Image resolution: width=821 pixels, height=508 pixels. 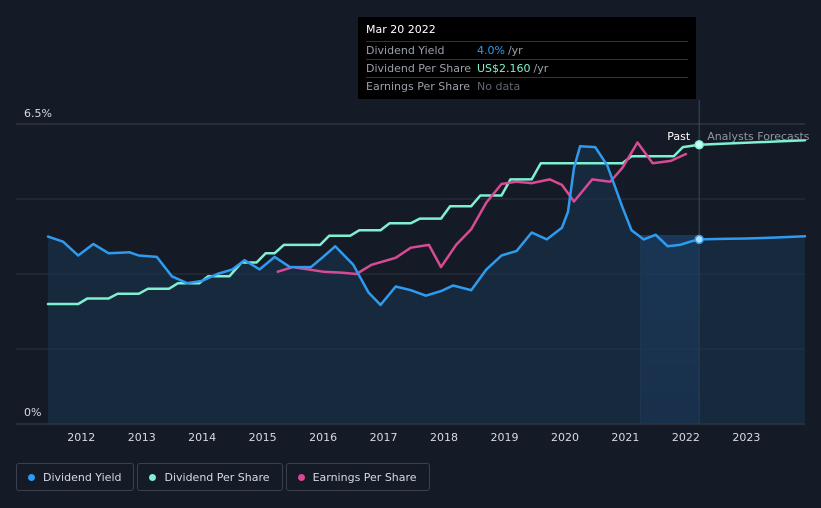 What do you see at coordinates (202, 437) in the screenshot?
I see `x-tick-label: 2014` at bounding box center [202, 437].